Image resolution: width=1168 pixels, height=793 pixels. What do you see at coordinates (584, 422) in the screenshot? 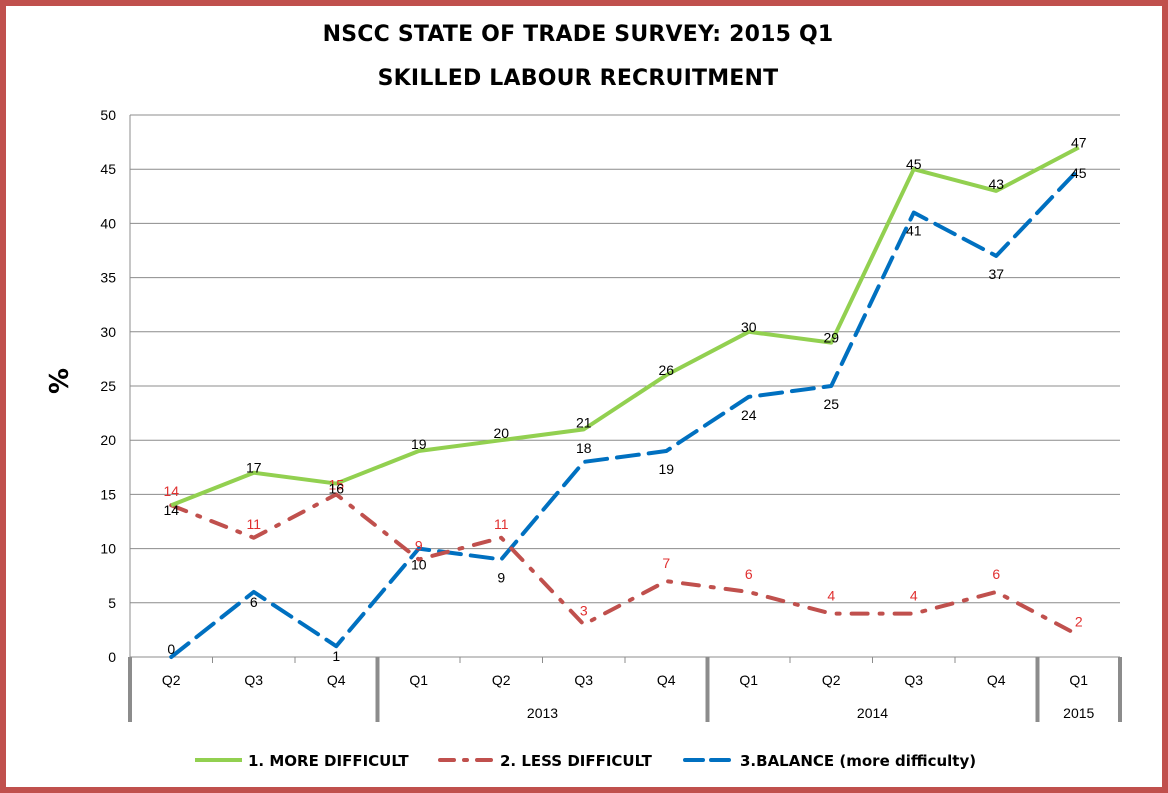
I see `data-label: 21` at bounding box center [584, 422].